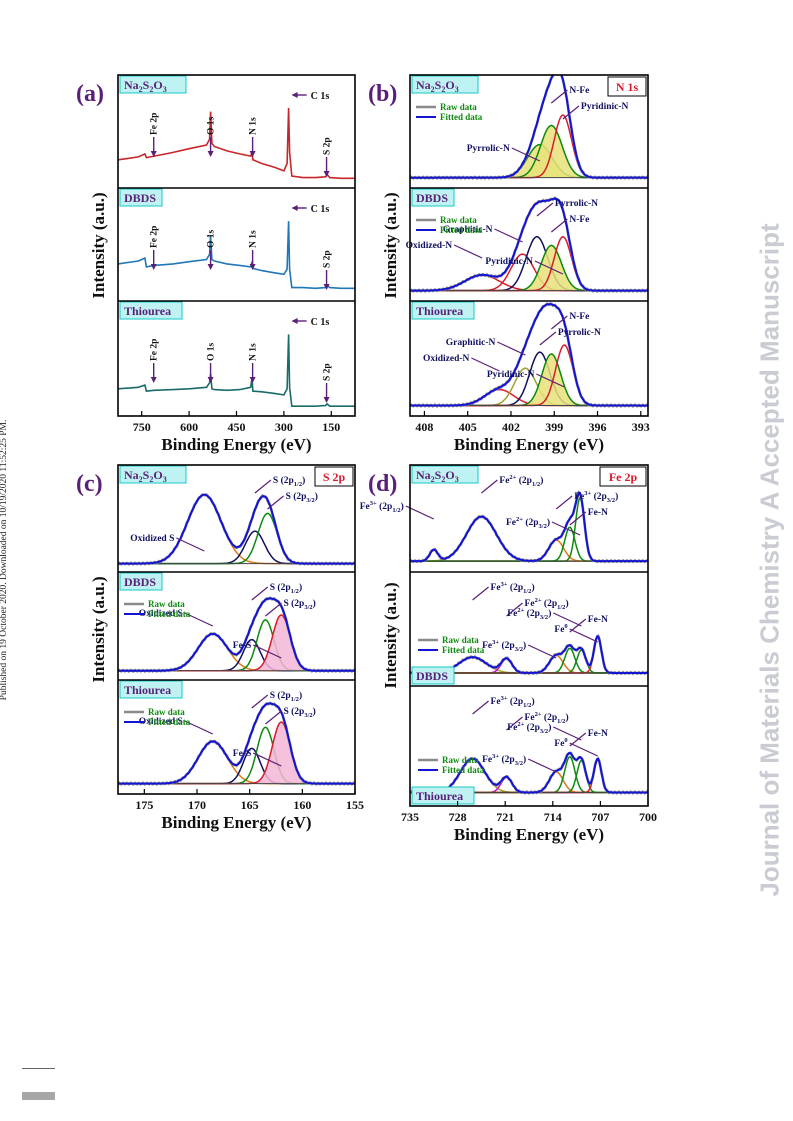 The image size is (793, 1121). I want to click on x-tick-label: 165, so click(250, 805).